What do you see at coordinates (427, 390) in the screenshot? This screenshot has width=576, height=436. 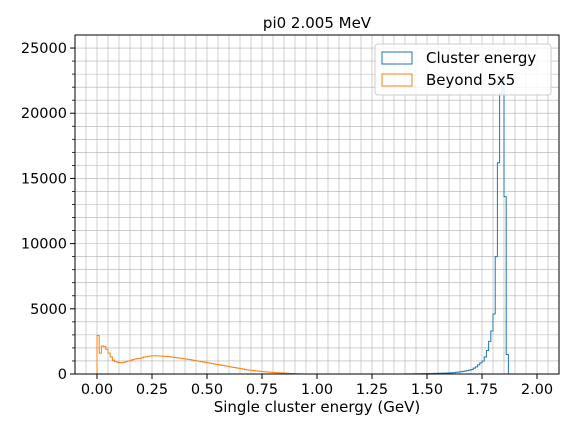 I see `x-tick-label: 1.50` at bounding box center [427, 390].